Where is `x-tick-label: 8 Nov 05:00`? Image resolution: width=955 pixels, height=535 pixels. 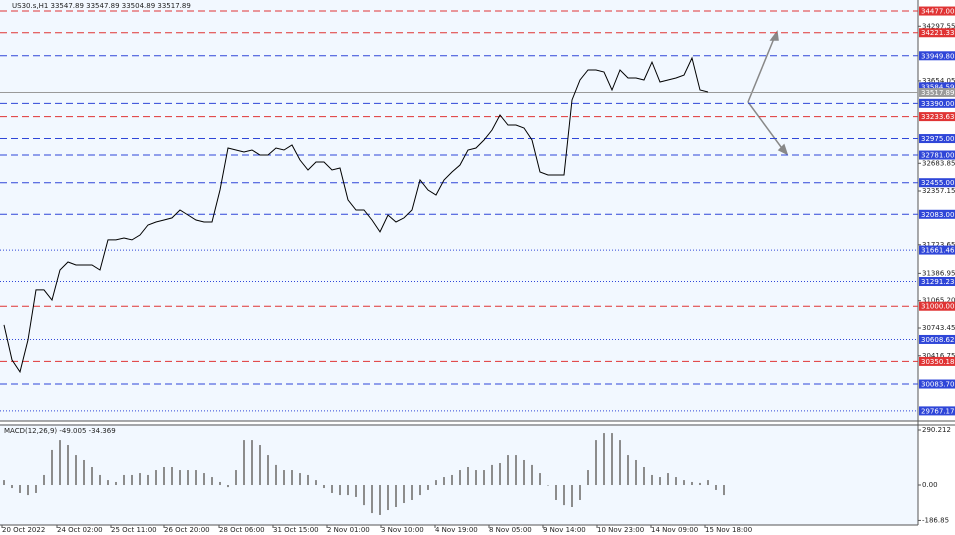
x-tick-label: 8 Nov 05:00 is located at coordinates (510, 530).